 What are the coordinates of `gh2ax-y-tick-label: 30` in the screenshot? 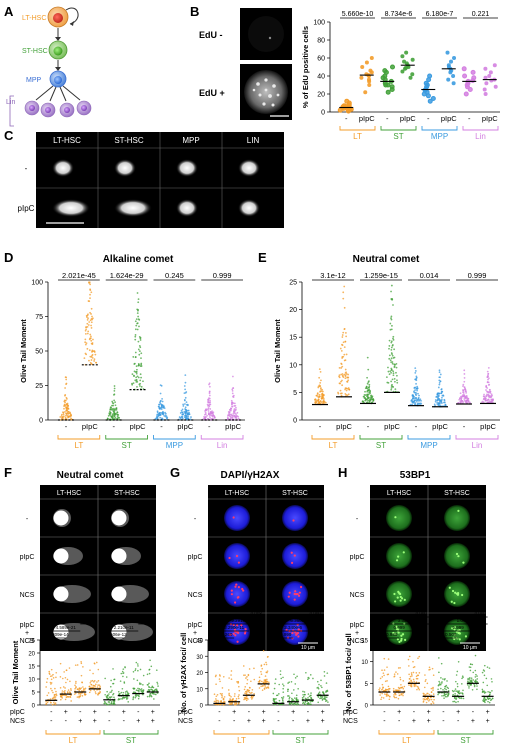 It's located at (199, 658).